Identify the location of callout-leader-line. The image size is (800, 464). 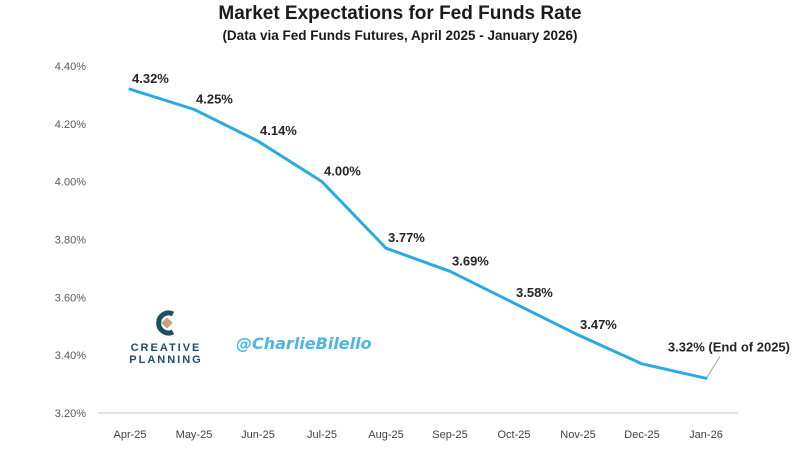
(713, 367).